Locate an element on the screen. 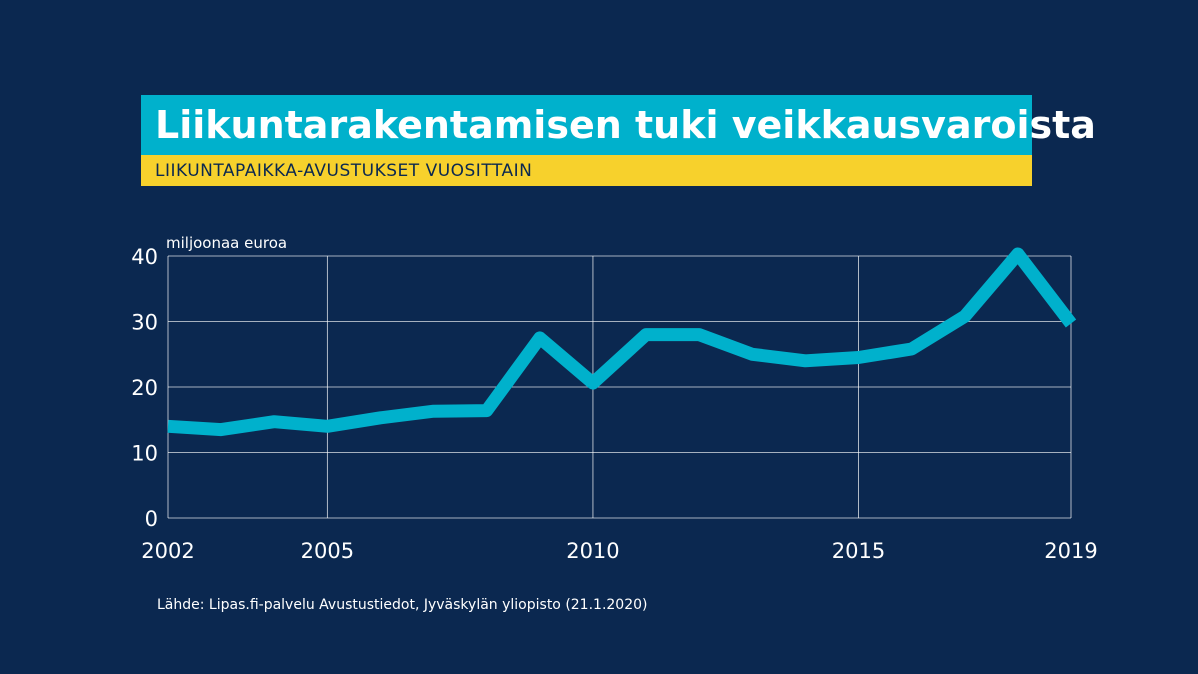 The image size is (1198, 674). y-axis-label: miljoonaa euroa is located at coordinates (226, 243).